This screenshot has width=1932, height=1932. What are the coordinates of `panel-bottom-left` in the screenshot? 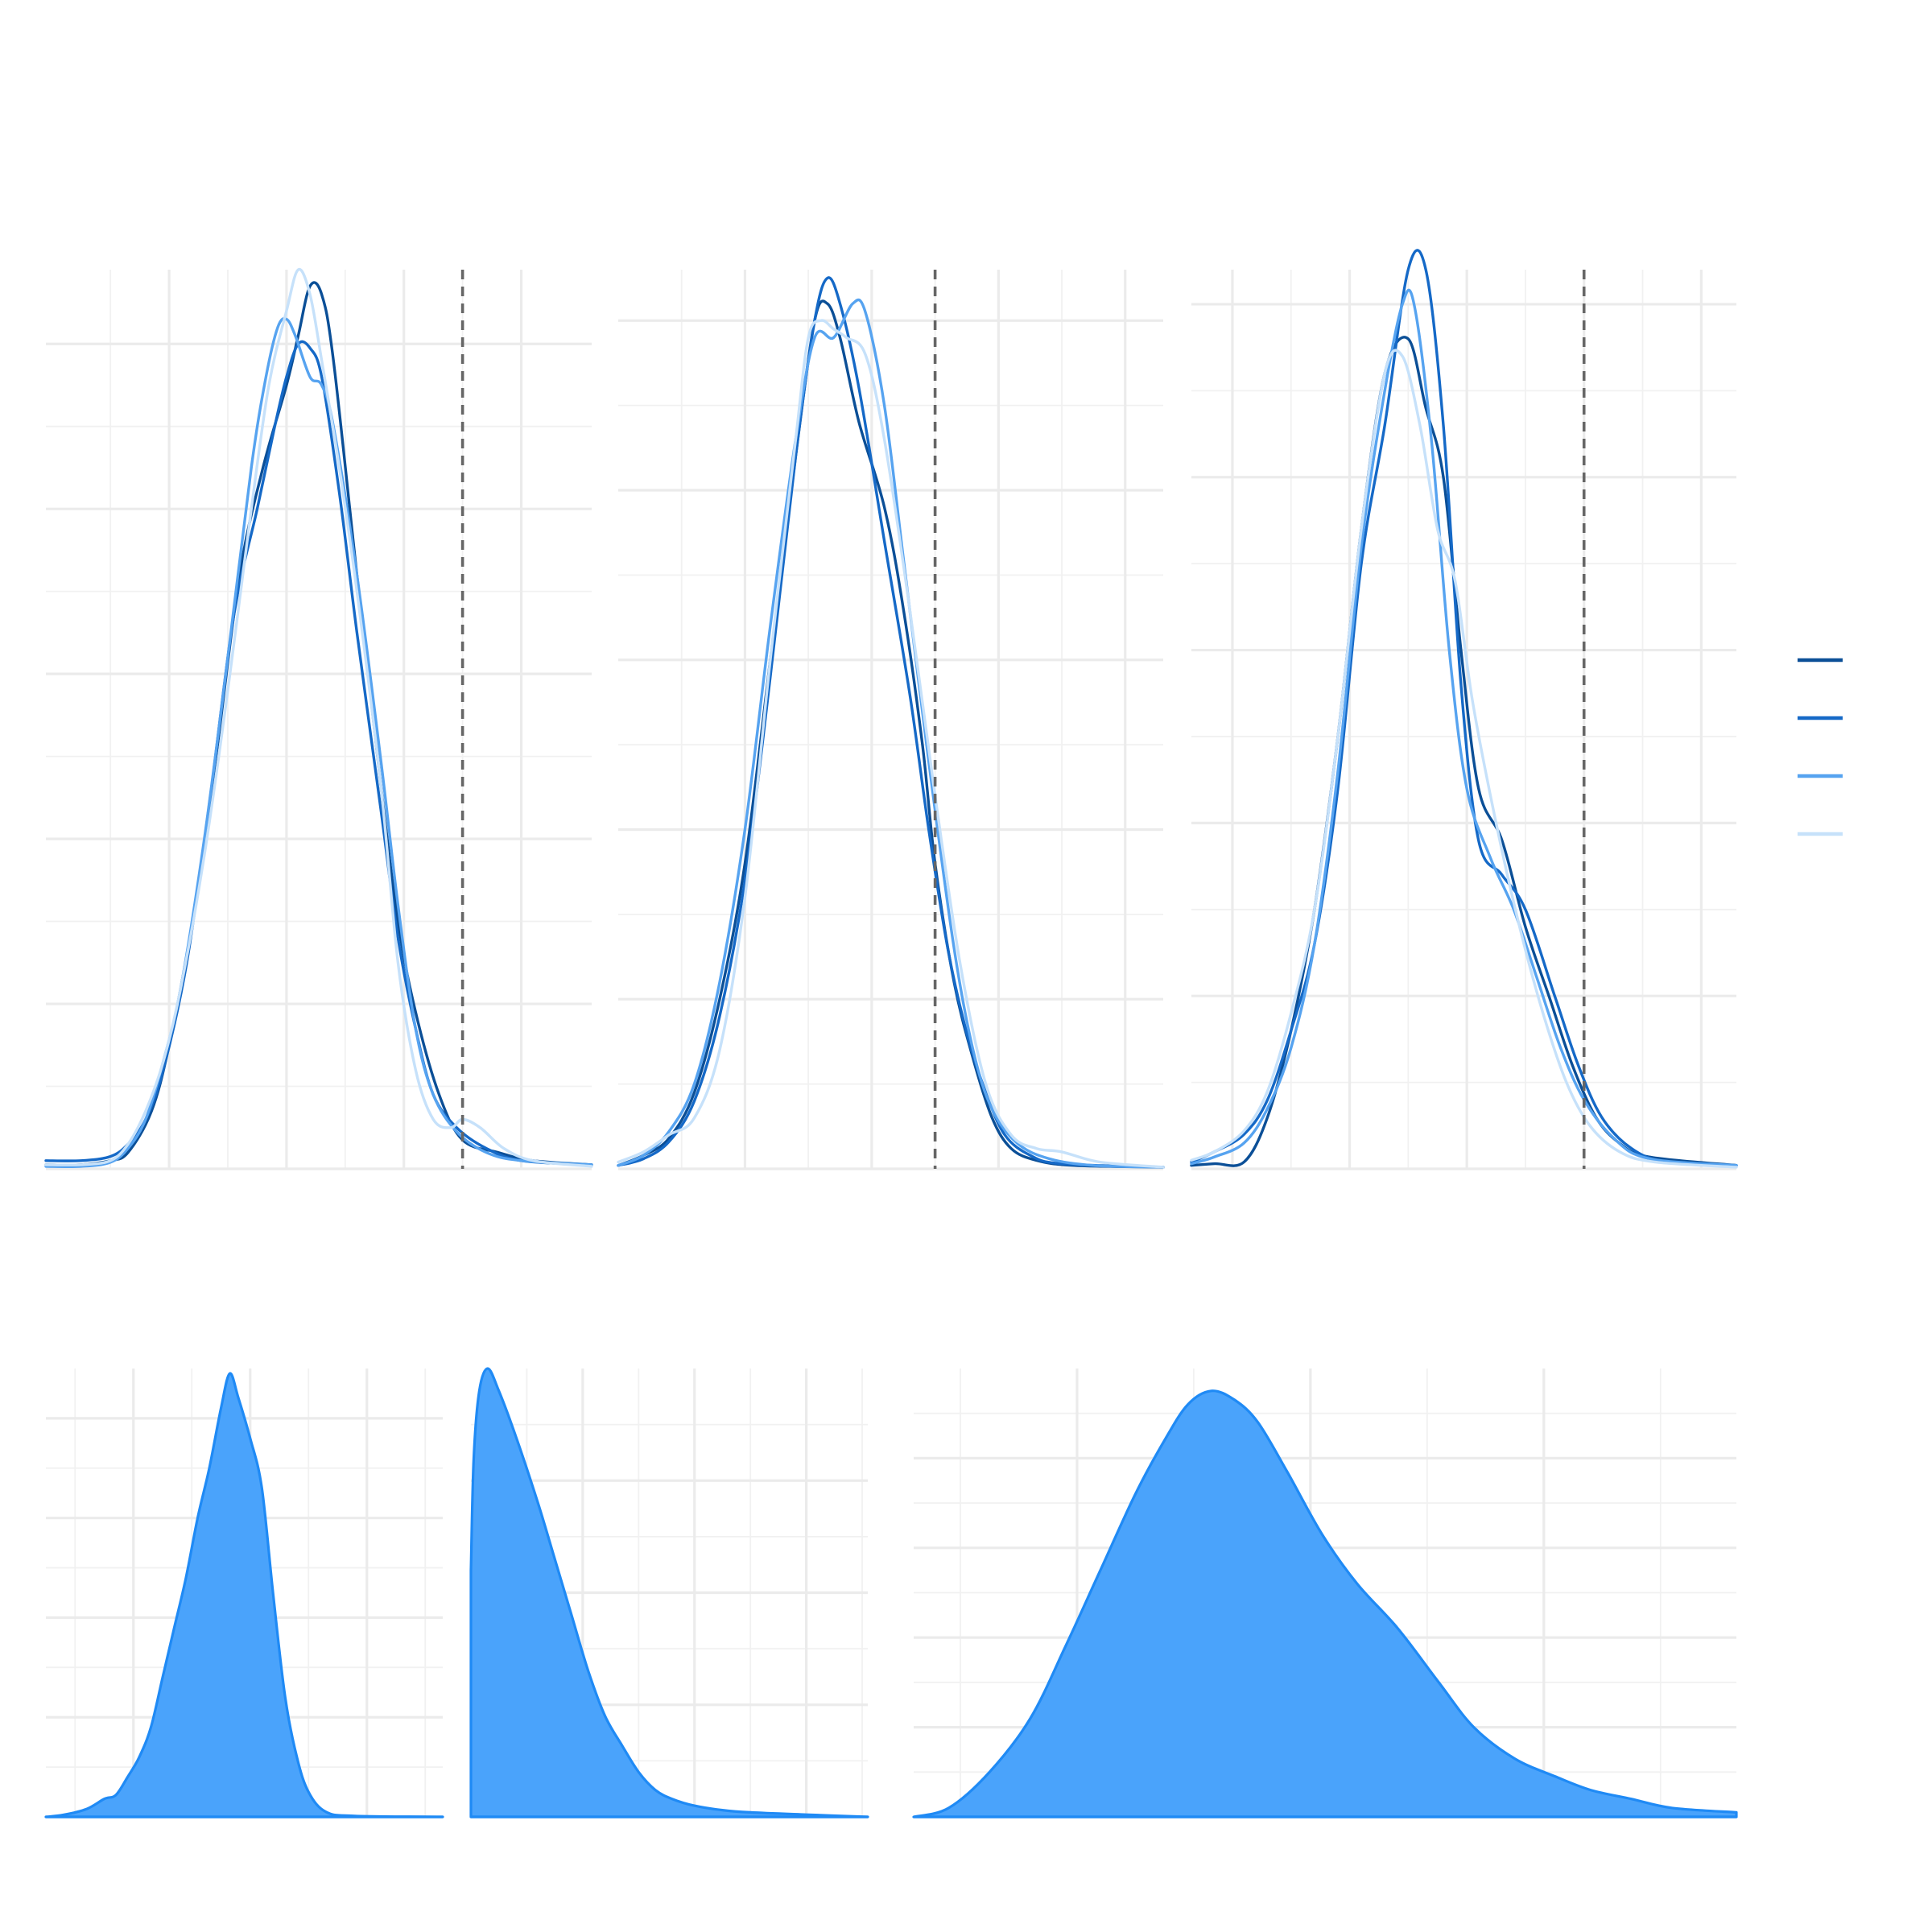 It's located at (244, 1593).